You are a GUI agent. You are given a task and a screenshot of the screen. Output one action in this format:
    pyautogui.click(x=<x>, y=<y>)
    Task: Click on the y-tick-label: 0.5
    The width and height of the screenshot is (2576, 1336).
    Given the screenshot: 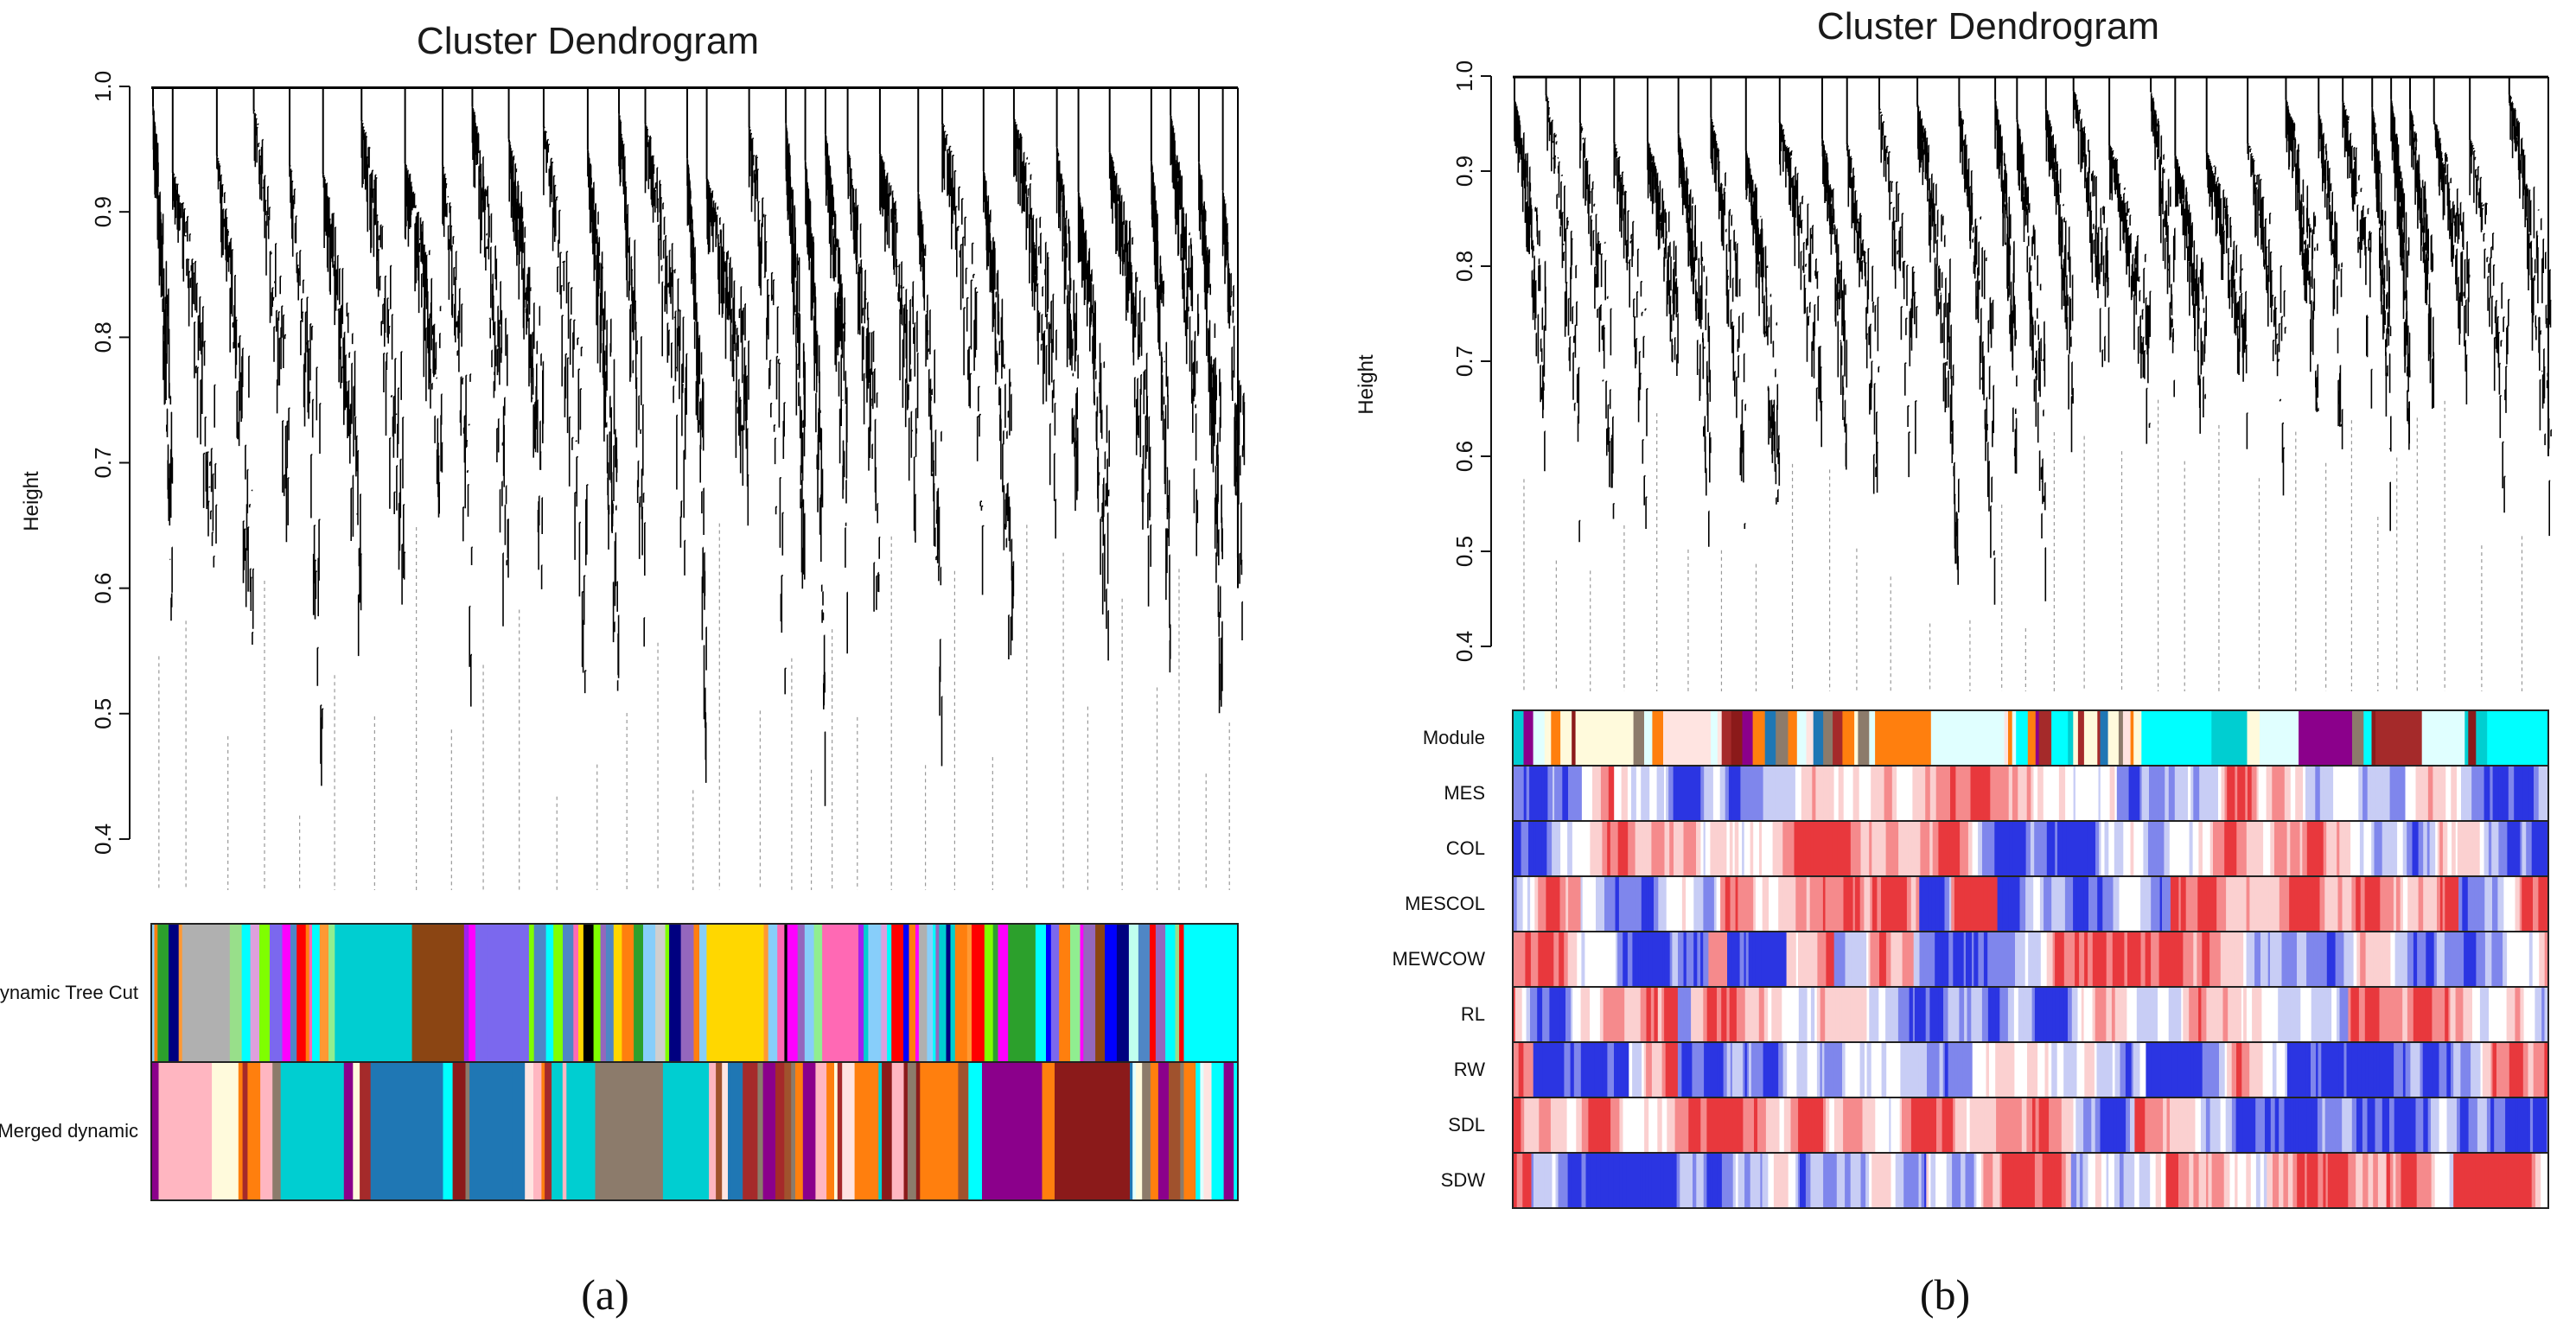 What is the action you would take?
    pyautogui.click(x=1464, y=551)
    